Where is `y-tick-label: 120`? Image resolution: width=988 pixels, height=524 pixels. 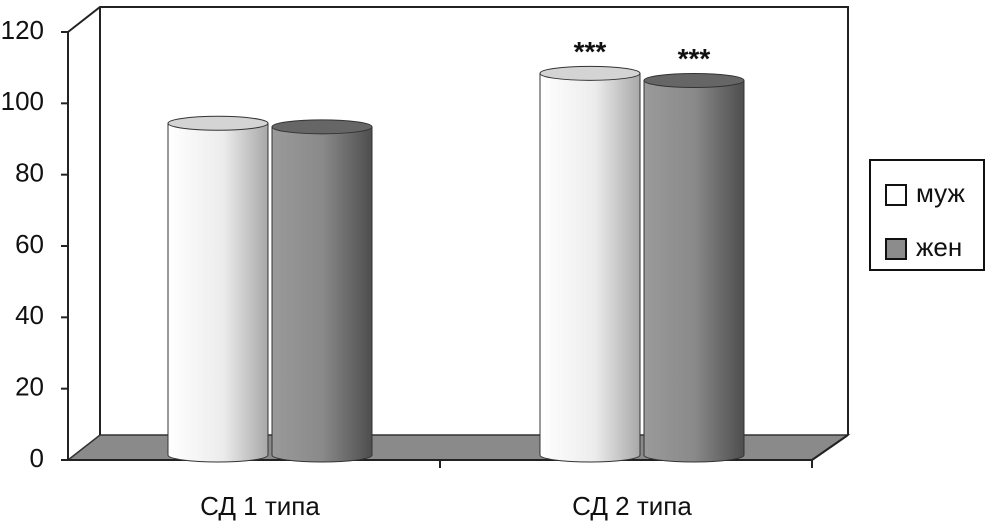 y-tick-label: 120 is located at coordinates (22, 30).